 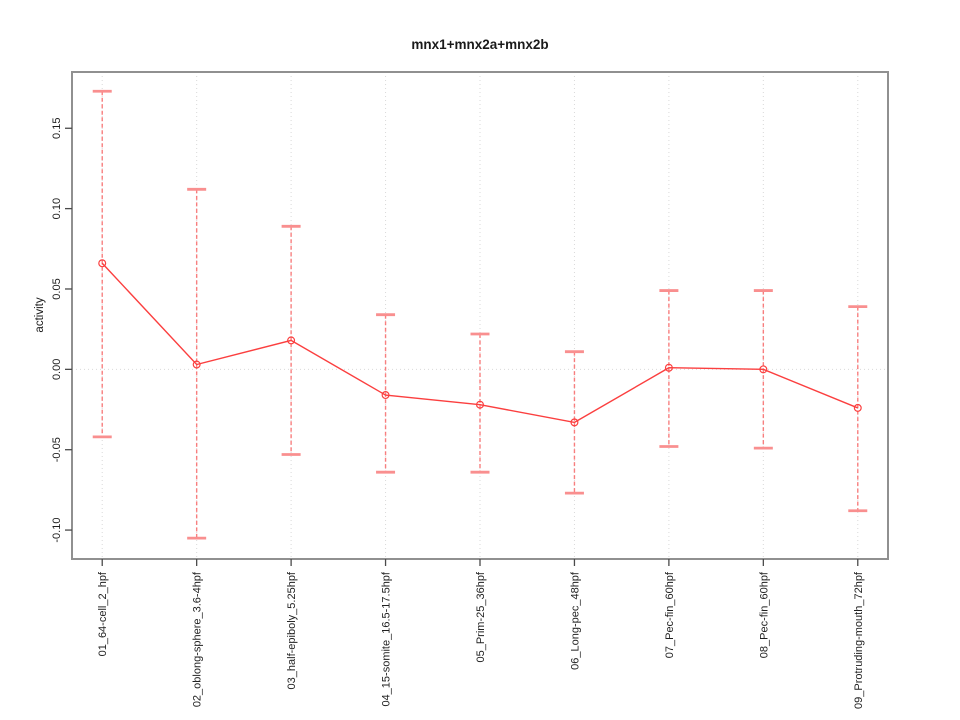 I want to click on chart-title: mnx1+mnx2a+mnx2b, so click(x=480, y=44).